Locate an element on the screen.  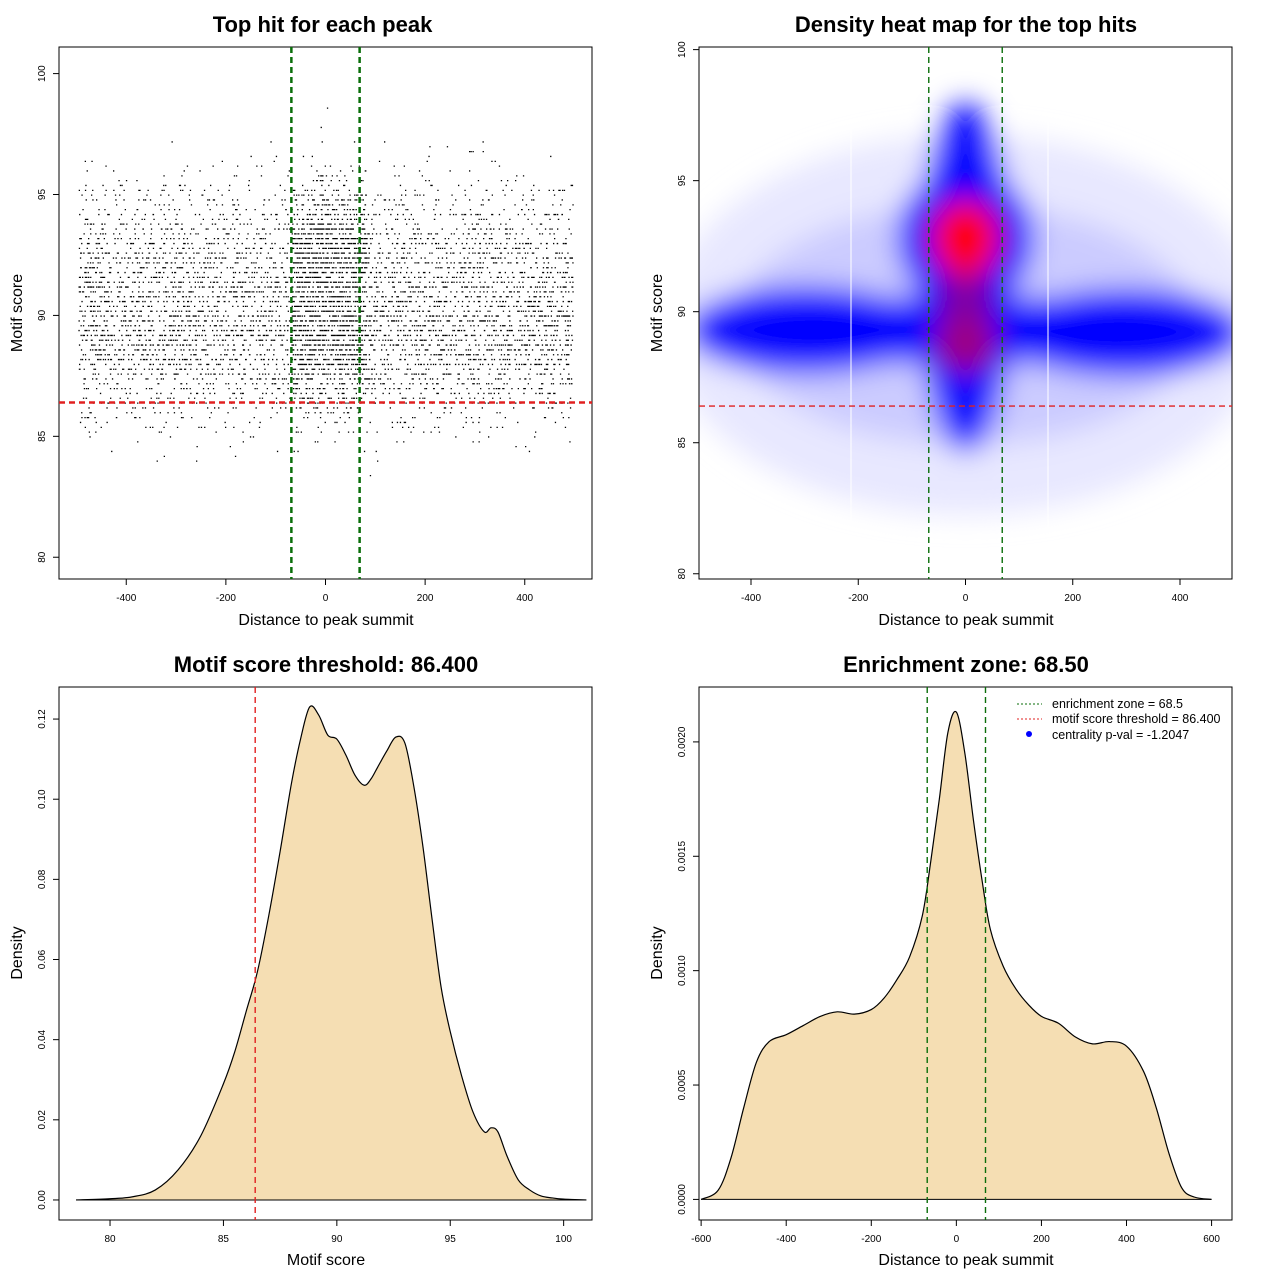
y-axis-ticks: 0.00 0.02 0.04 0.06 0.08 0.10 0.12 is located at coordinates (48, 959).